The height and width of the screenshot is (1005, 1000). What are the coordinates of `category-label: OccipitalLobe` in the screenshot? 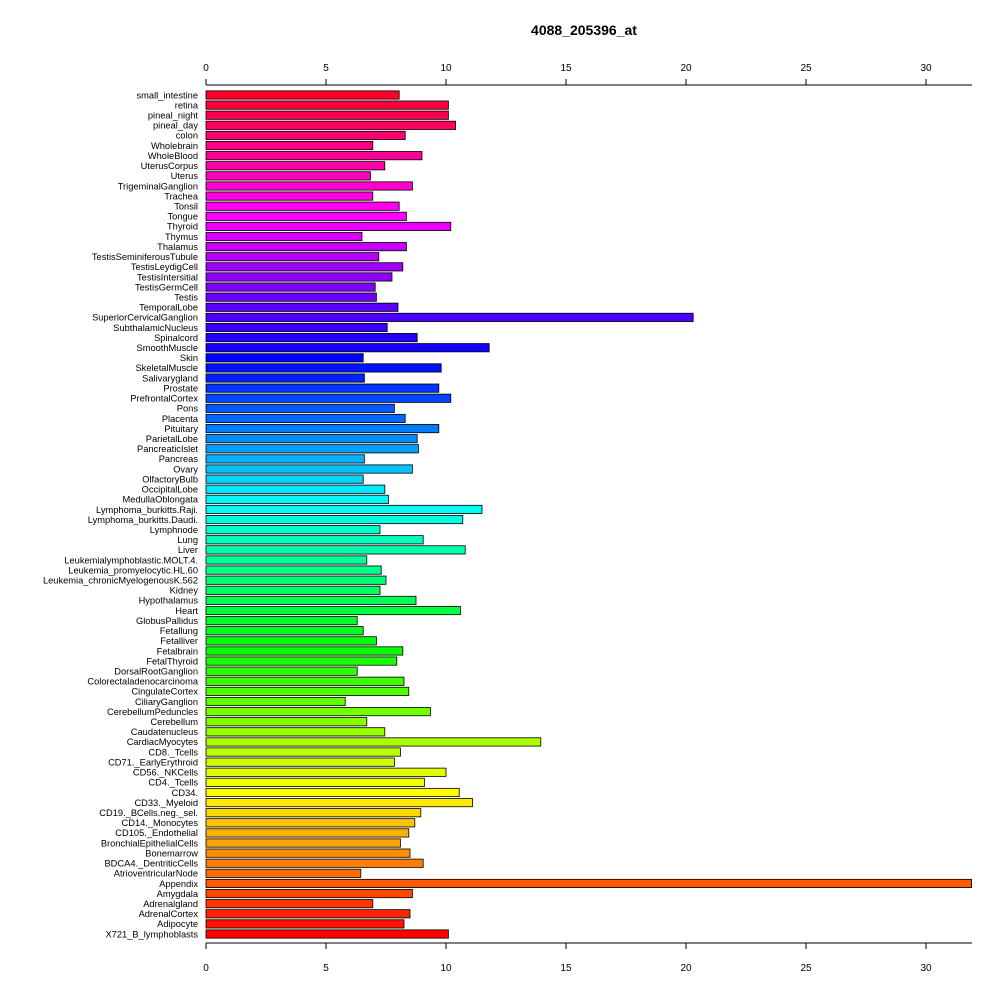 It's located at (170, 490).